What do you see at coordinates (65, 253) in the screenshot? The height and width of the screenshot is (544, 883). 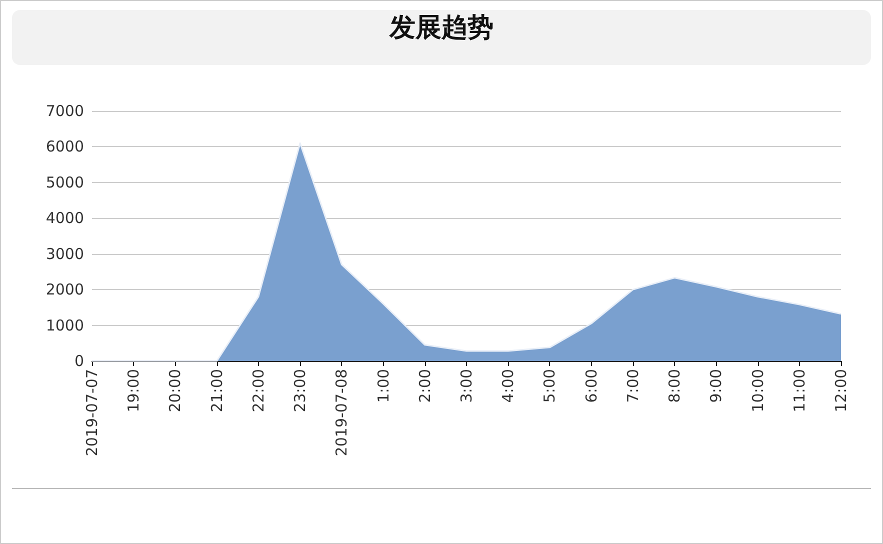 I see `y-tick-label: 3000` at bounding box center [65, 253].